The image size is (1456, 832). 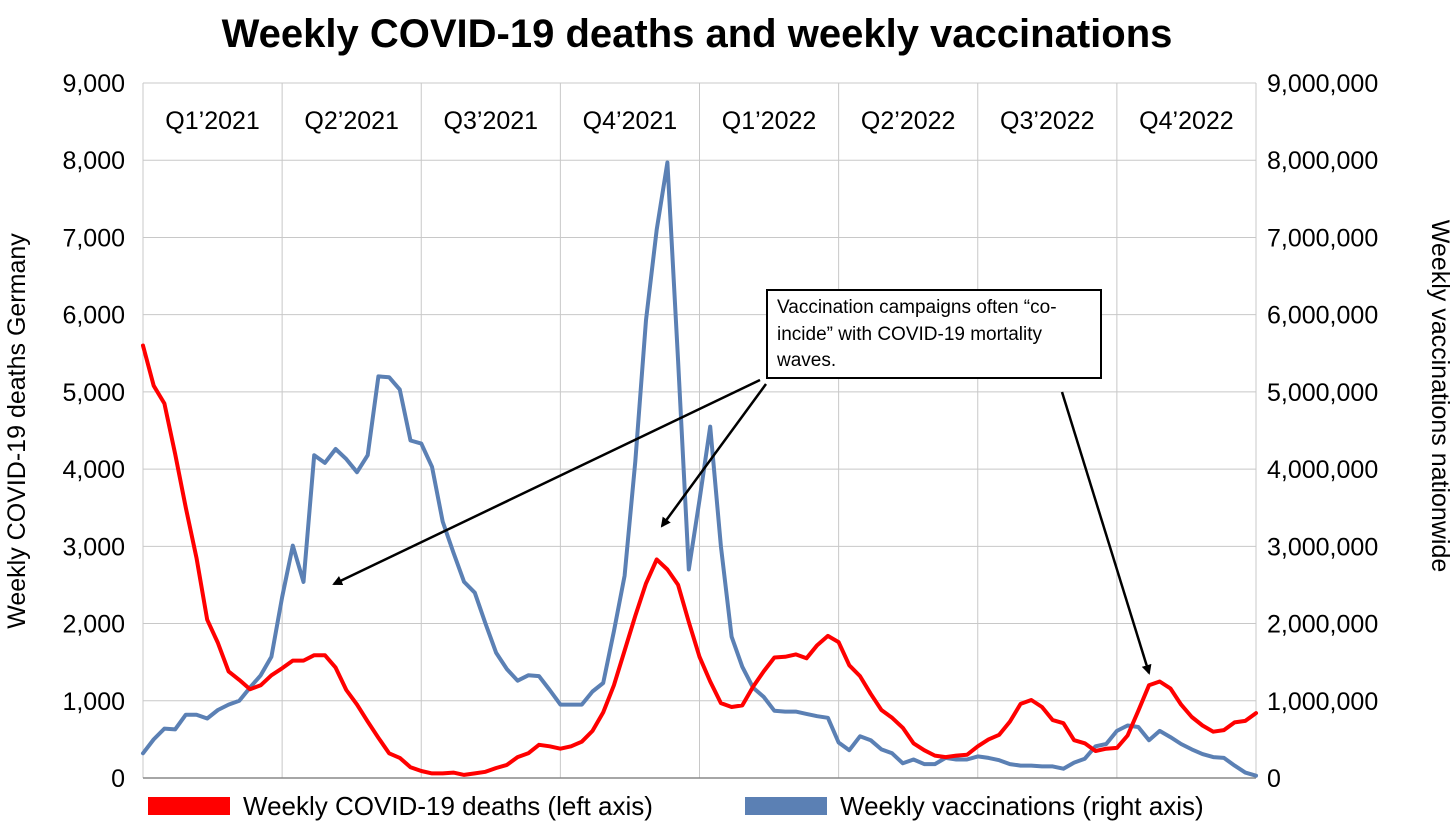 What do you see at coordinates (1322, 702) in the screenshot?
I see `right-tick-label: 1,000,000` at bounding box center [1322, 702].